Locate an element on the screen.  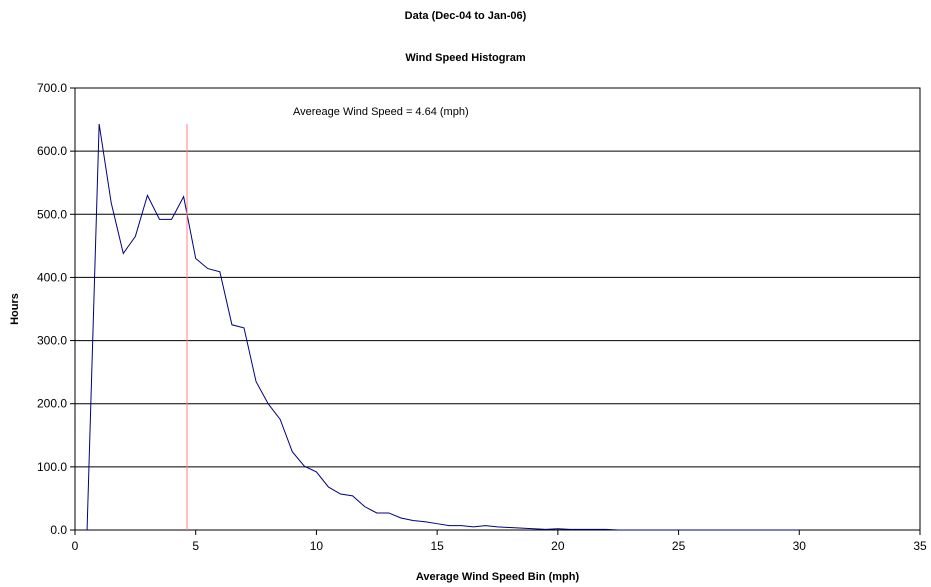
y-tick-label: 400.0 is located at coordinates (52, 277).